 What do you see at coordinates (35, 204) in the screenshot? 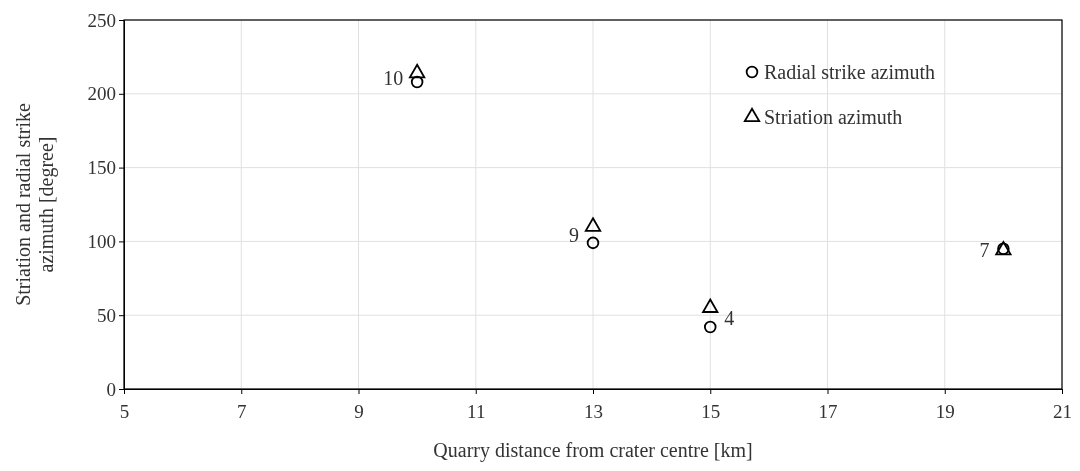
I see `y-axis-title: Striation and radial strike azimuth [degree]` at bounding box center [35, 204].